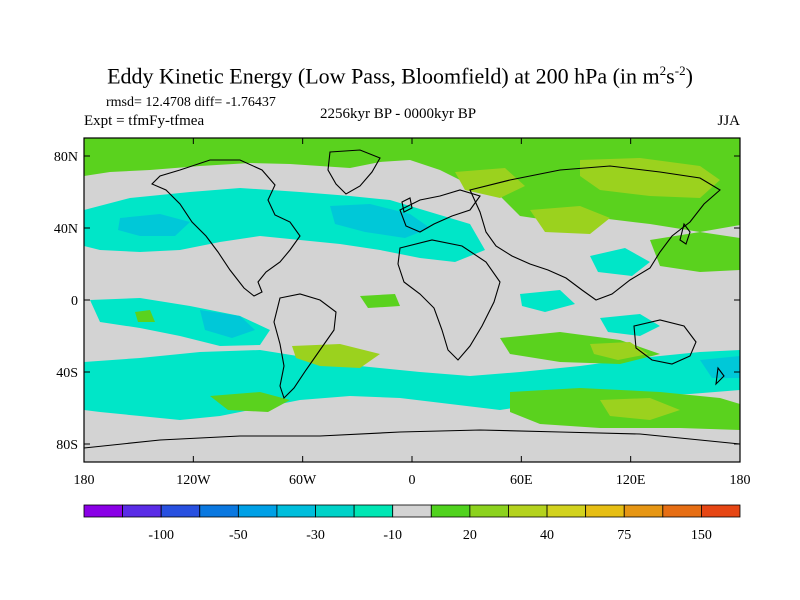  What do you see at coordinates (144, 121) in the screenshot?
I see `experiment-label: Expt = tfmFy-tfmea` at bounding box center [144, 121].